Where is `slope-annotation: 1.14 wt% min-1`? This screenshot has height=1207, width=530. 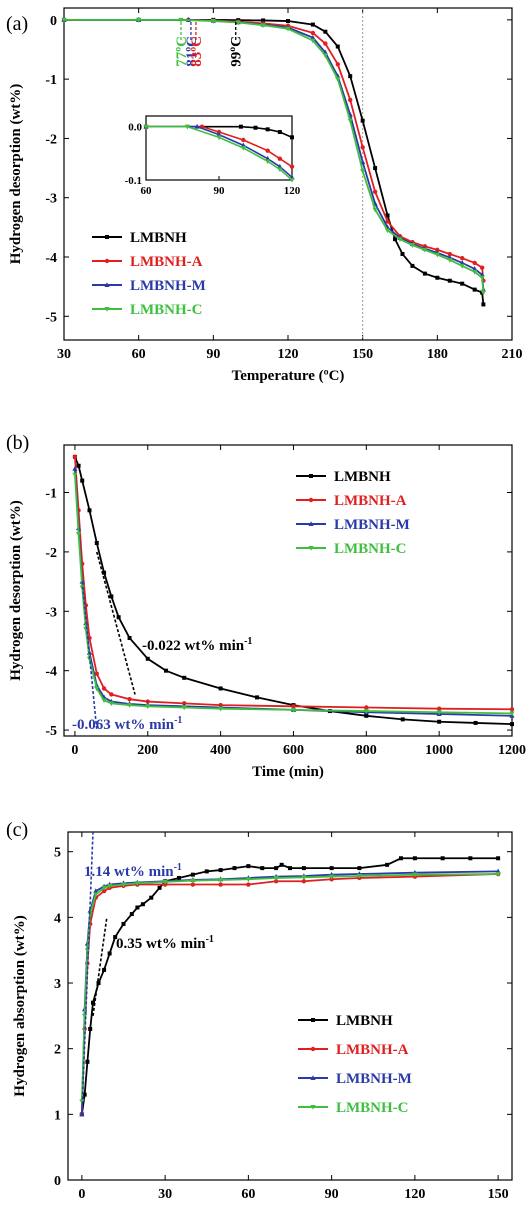 slope-annotation: 1.14 wt% min-1 is located at coordinates (133, 871).